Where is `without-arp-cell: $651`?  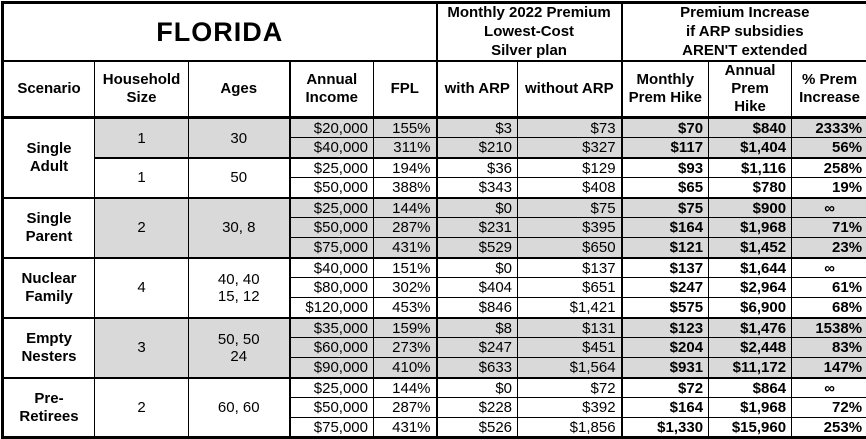 without-arp-cell: $651 is located at coordinates (570, 288).